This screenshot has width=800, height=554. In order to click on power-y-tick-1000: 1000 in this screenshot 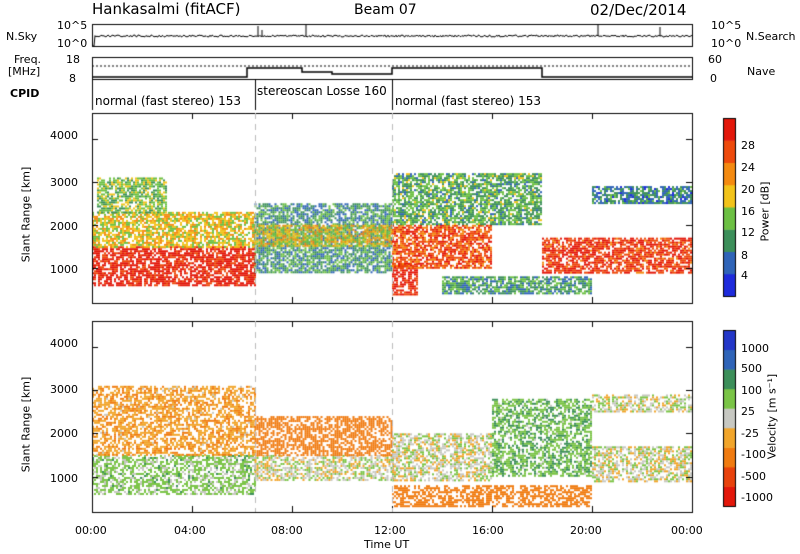, I will do `click(64, 269)`.